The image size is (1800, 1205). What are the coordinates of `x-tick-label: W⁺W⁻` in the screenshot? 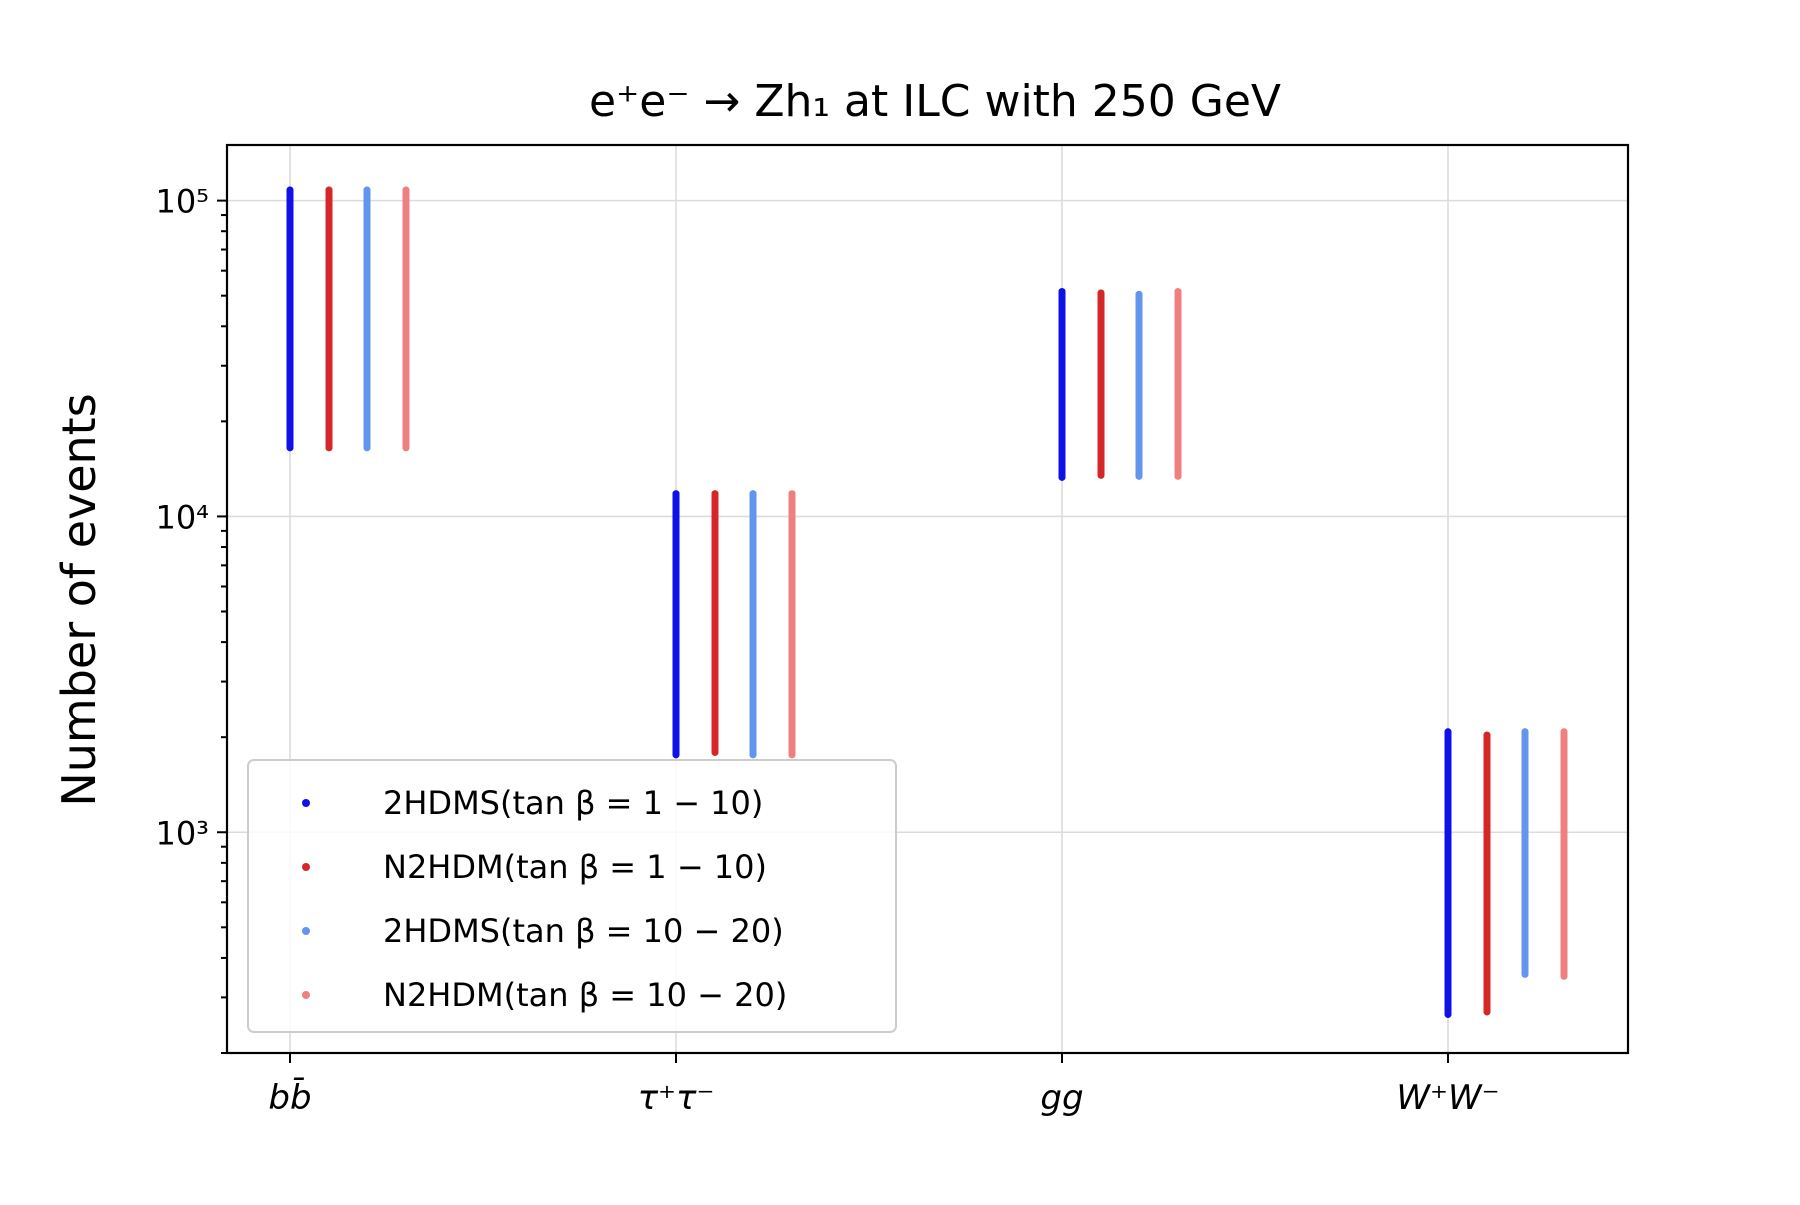 It's located at (1447, 1098).